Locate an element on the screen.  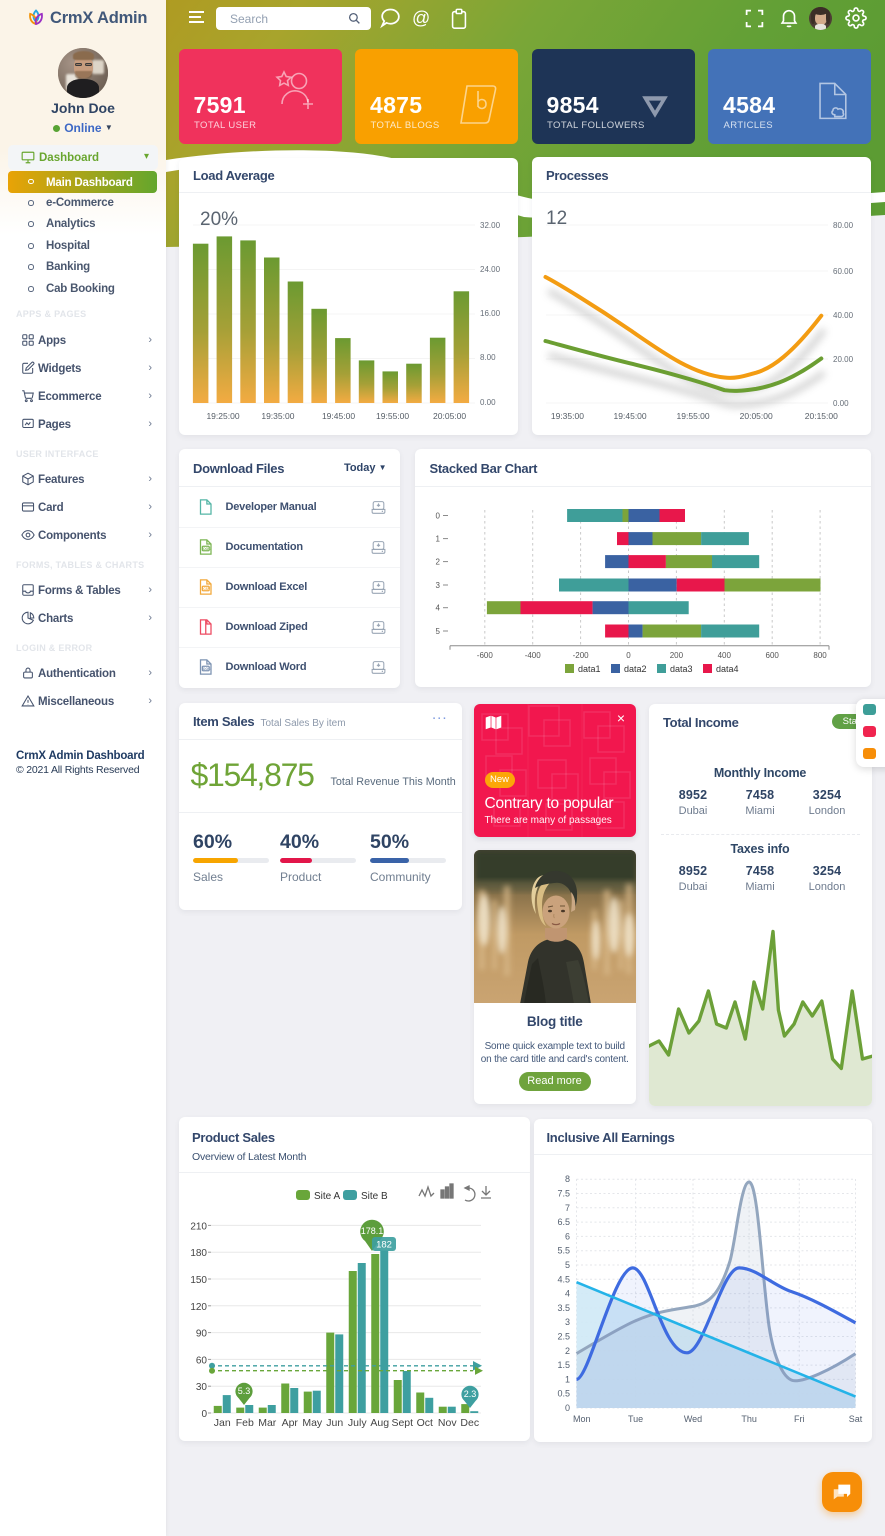
svg-text: 16.00 is located at coordinates (490, 313).